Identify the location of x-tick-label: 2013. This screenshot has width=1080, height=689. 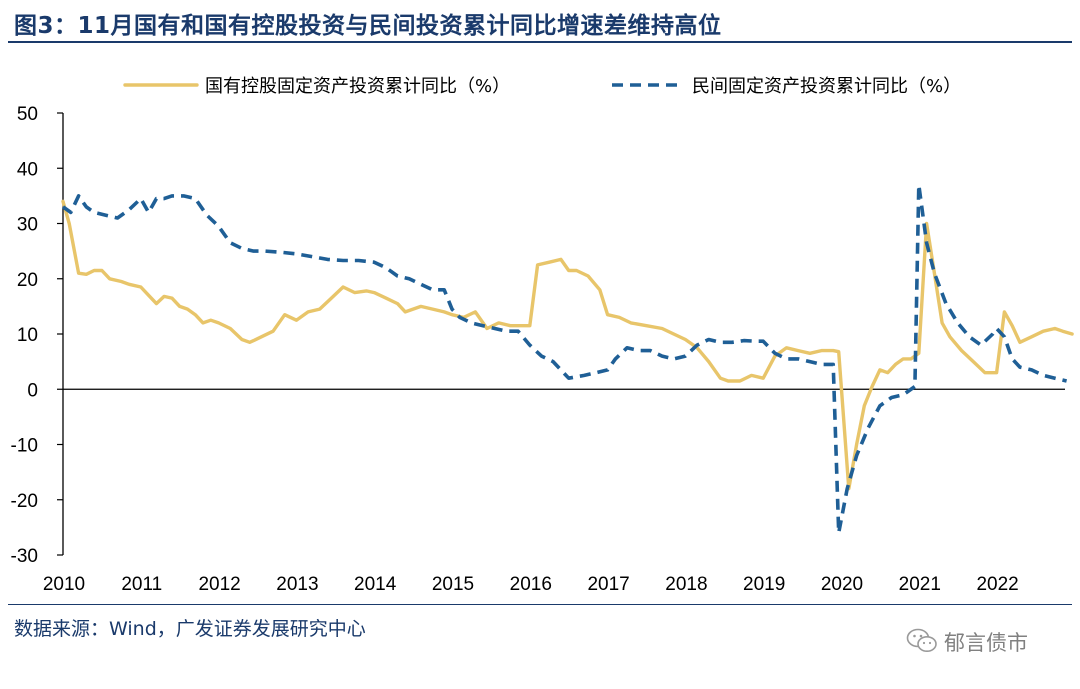
(297, 584).